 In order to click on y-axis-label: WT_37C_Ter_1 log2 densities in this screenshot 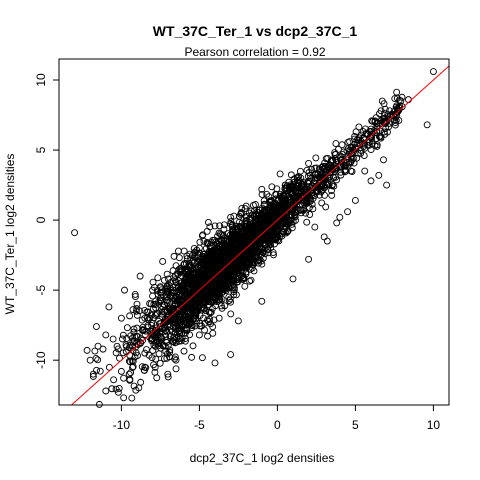, I will do `click(10, 234)`.